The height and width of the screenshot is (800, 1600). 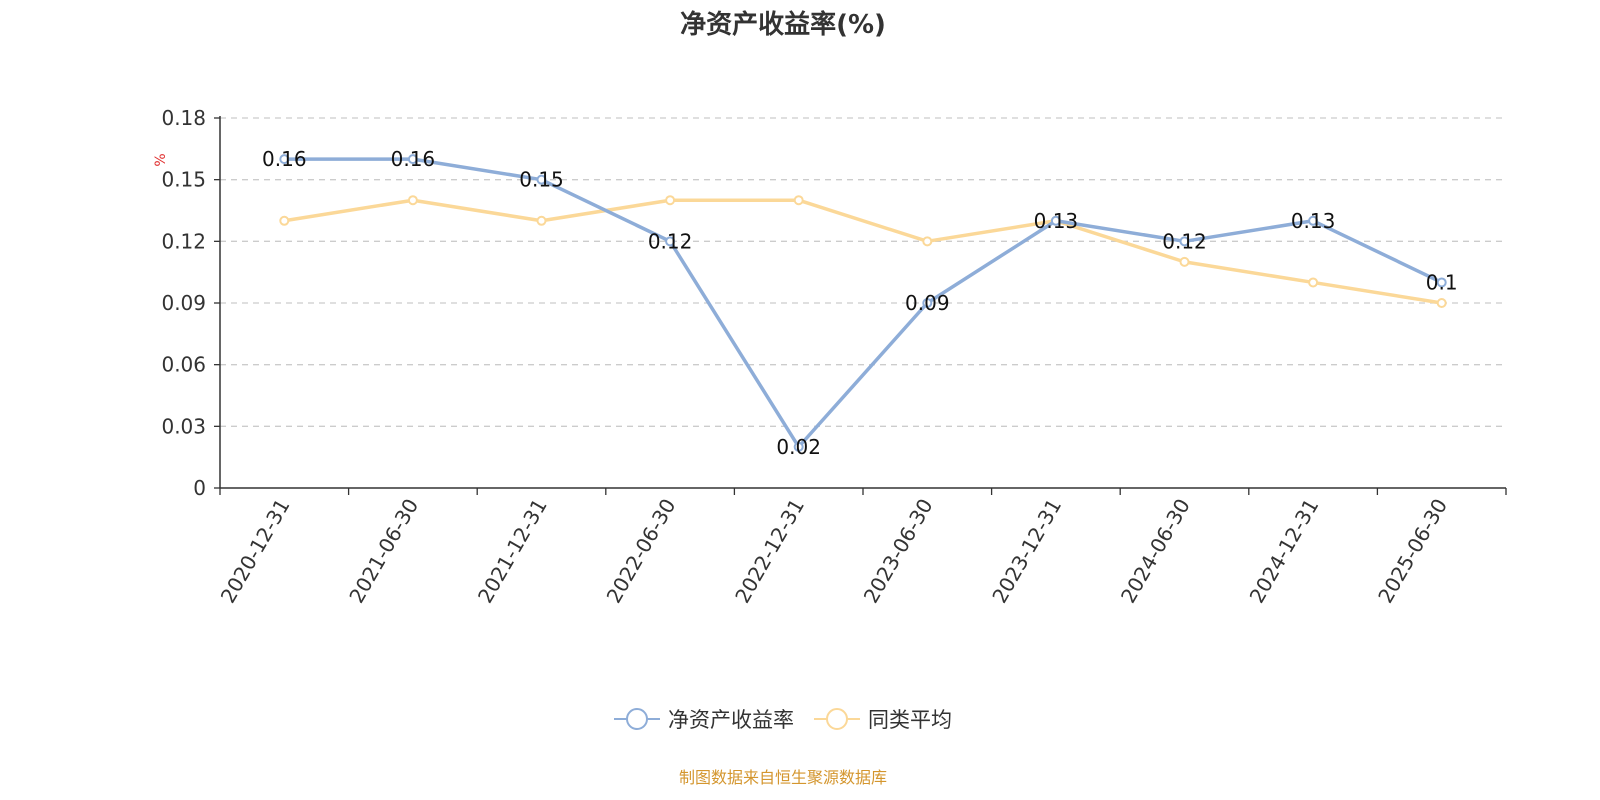 I want to click on legend-item-peer-average: 同类平均, so click(x=883, y=719).